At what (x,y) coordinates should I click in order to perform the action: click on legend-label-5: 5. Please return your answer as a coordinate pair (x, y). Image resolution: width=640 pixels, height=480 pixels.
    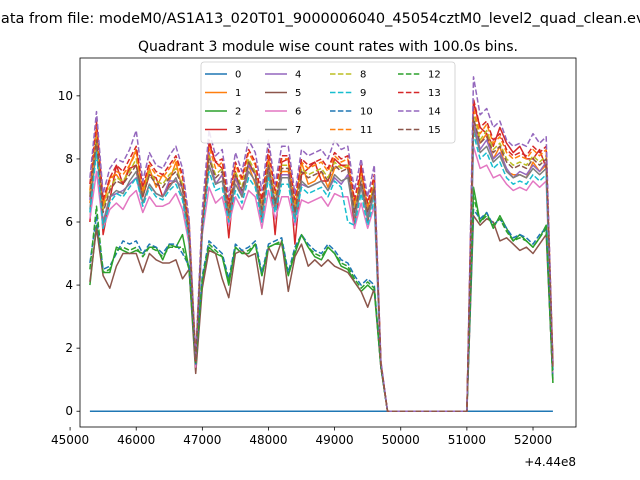
    Looking at the image, I should click on (298, 93).